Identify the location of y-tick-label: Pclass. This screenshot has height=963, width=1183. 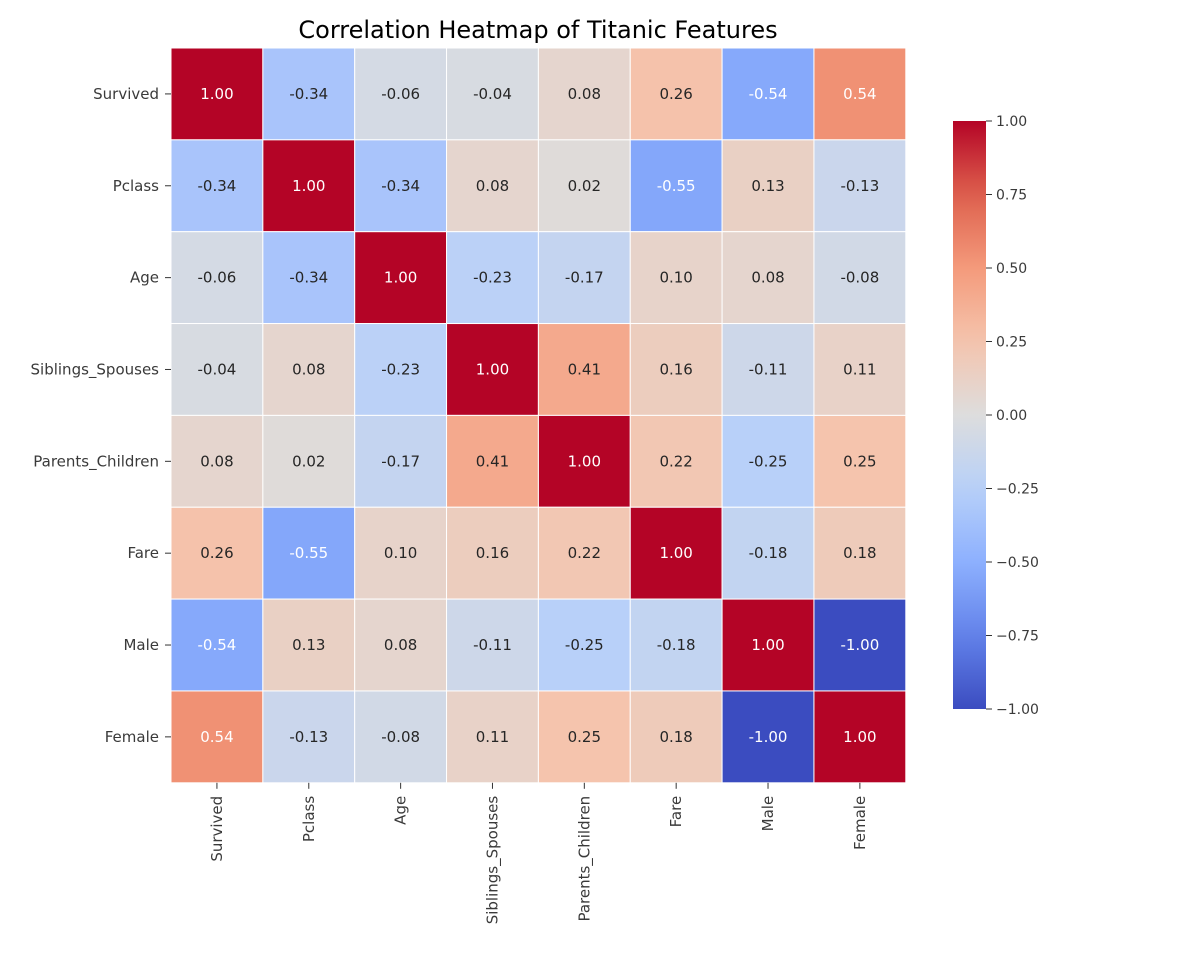
(136, 186).